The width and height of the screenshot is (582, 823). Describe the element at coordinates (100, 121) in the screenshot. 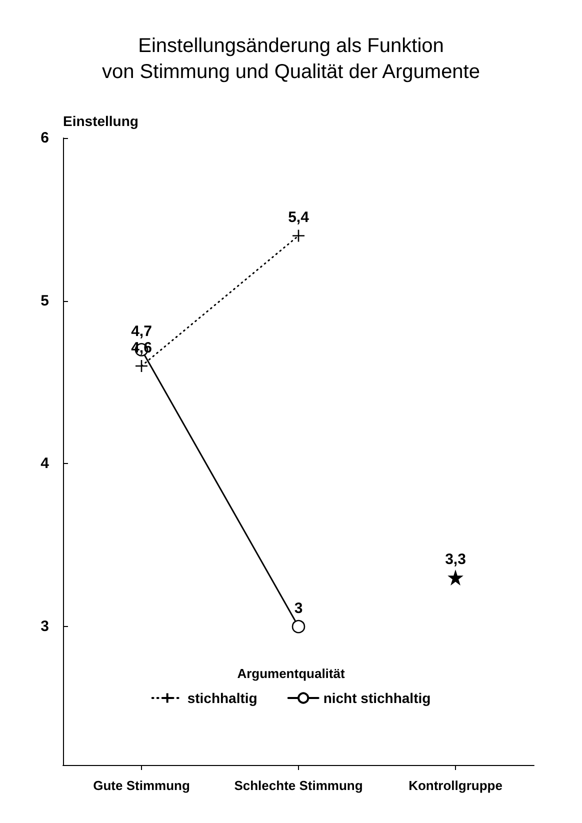

I see `y-axis-title: Einstellung` at that location.